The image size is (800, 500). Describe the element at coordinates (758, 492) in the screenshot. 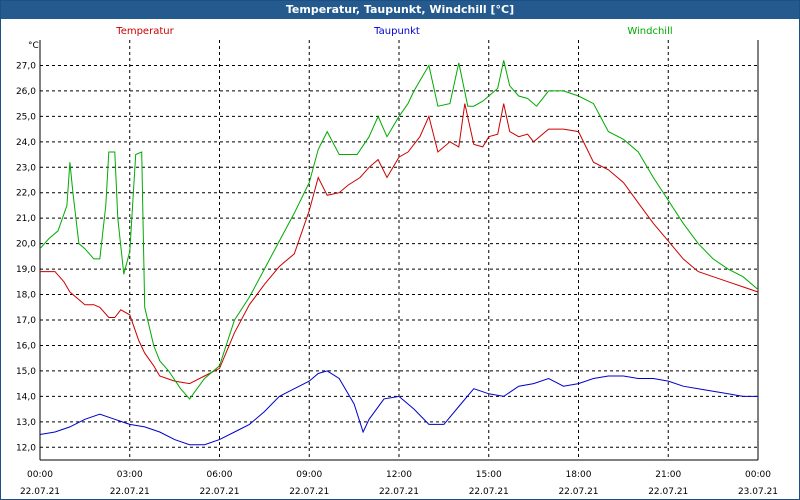

I see `x-tick-date-label: 23.07.21` at that location.